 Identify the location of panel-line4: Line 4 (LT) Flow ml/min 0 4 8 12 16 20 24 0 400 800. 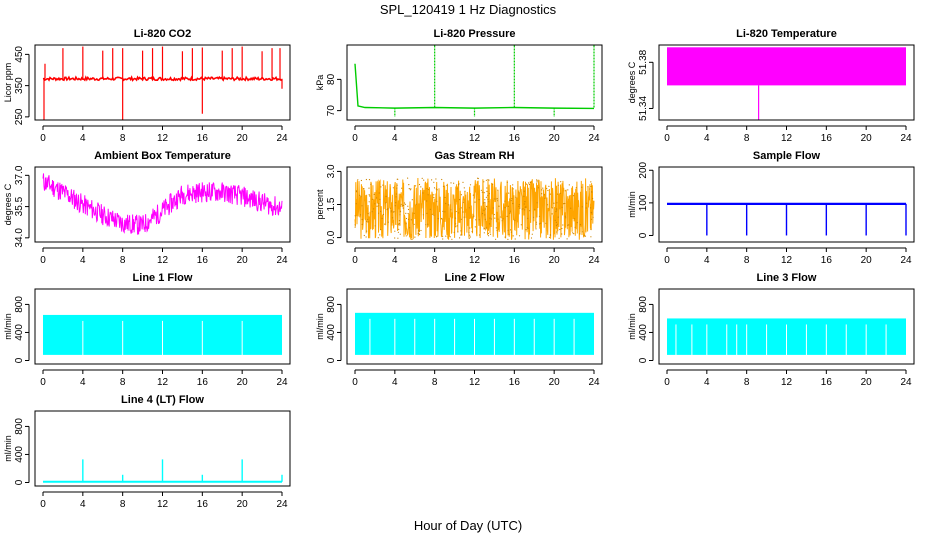
(147, 452).